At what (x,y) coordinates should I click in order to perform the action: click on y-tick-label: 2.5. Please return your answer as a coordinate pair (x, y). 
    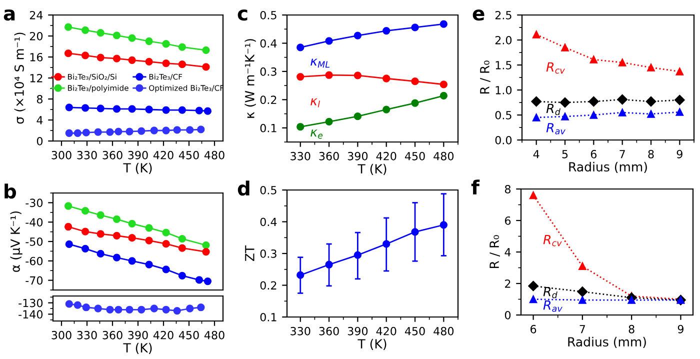
    Looking at the image, I should click on (503, 15).